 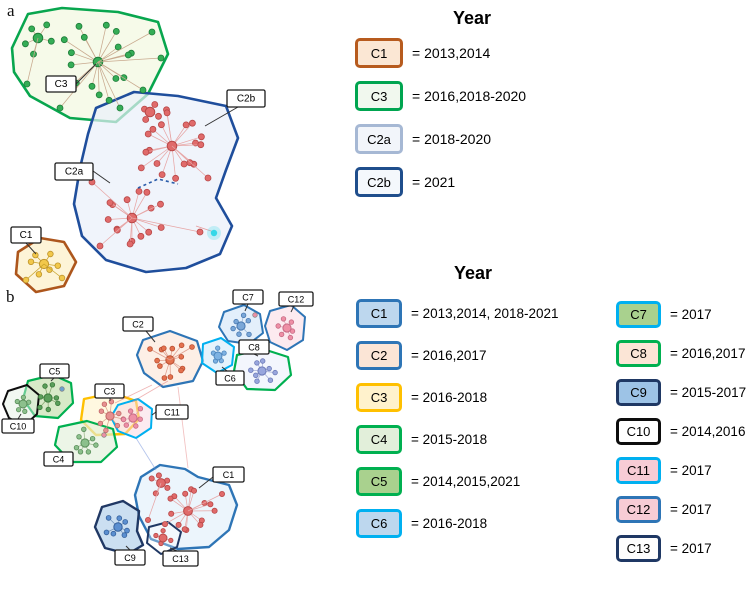 What do you see at coordinates (681, 509) in the screenshot?
I see `legend-item-C12: C12 = 2017` at bounding box center [681, 509].